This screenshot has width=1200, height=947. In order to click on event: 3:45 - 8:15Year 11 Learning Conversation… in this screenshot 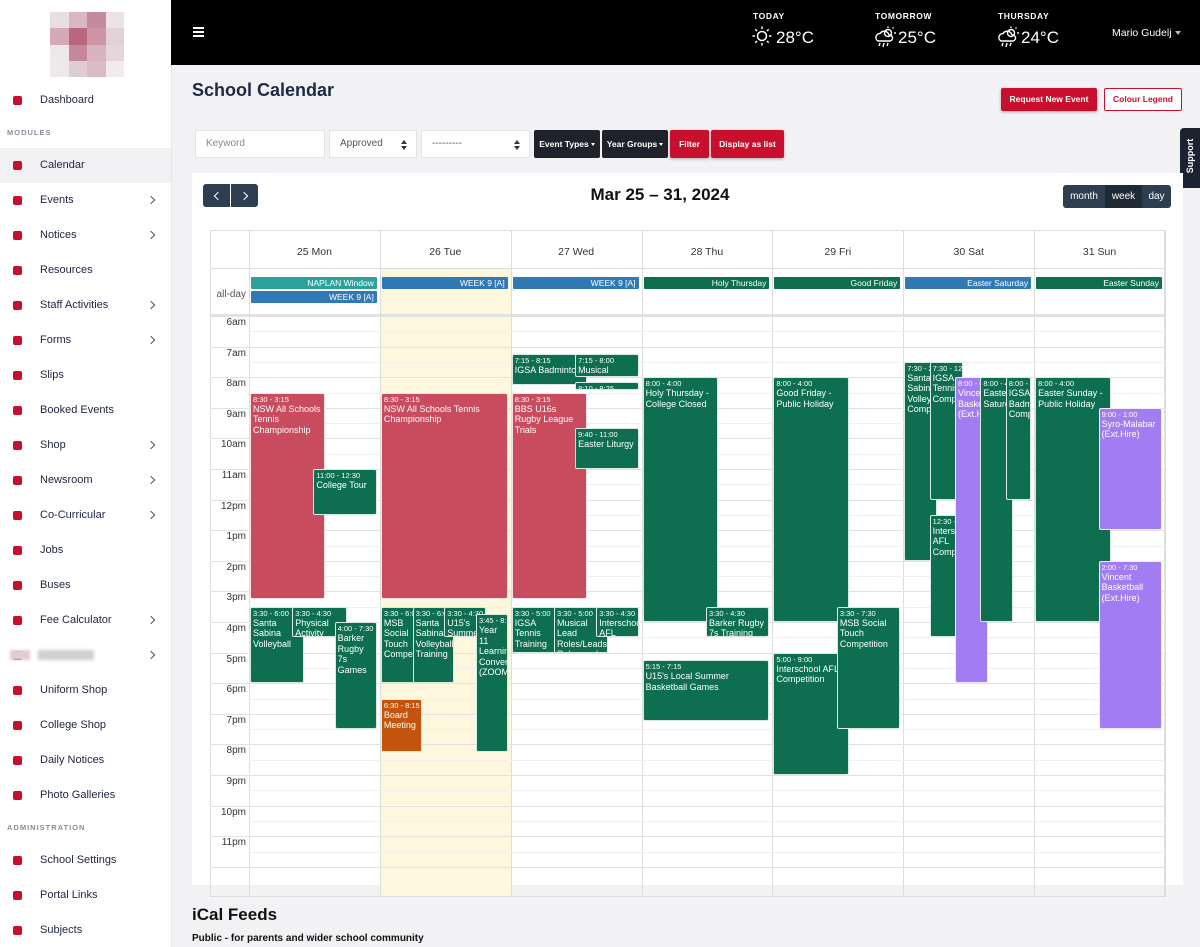, I will do `click(492, 683)`.